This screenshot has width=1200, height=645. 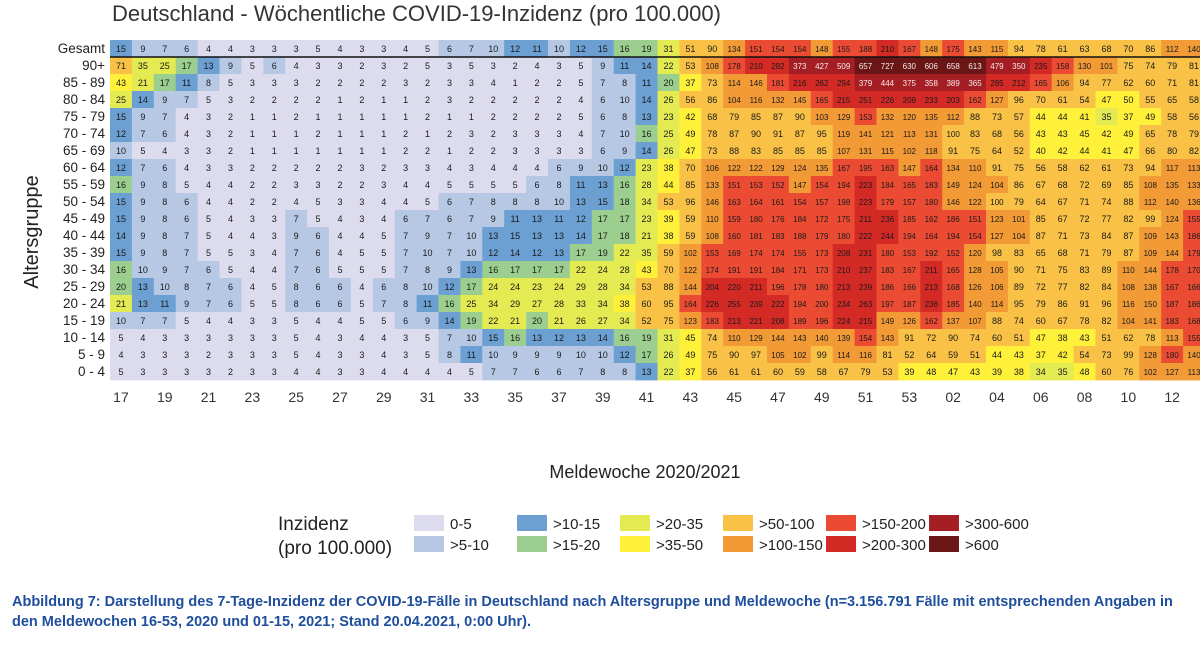 I want to click on cell-value-label: 8, so click(x=602, y=372).